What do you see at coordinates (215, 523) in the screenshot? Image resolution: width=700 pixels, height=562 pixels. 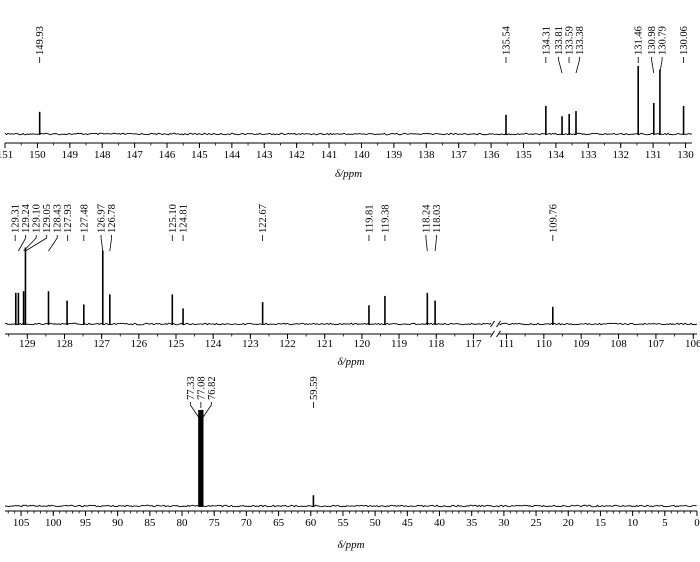 I see `x-tick-label: 75` at bounding box center [215, 523].